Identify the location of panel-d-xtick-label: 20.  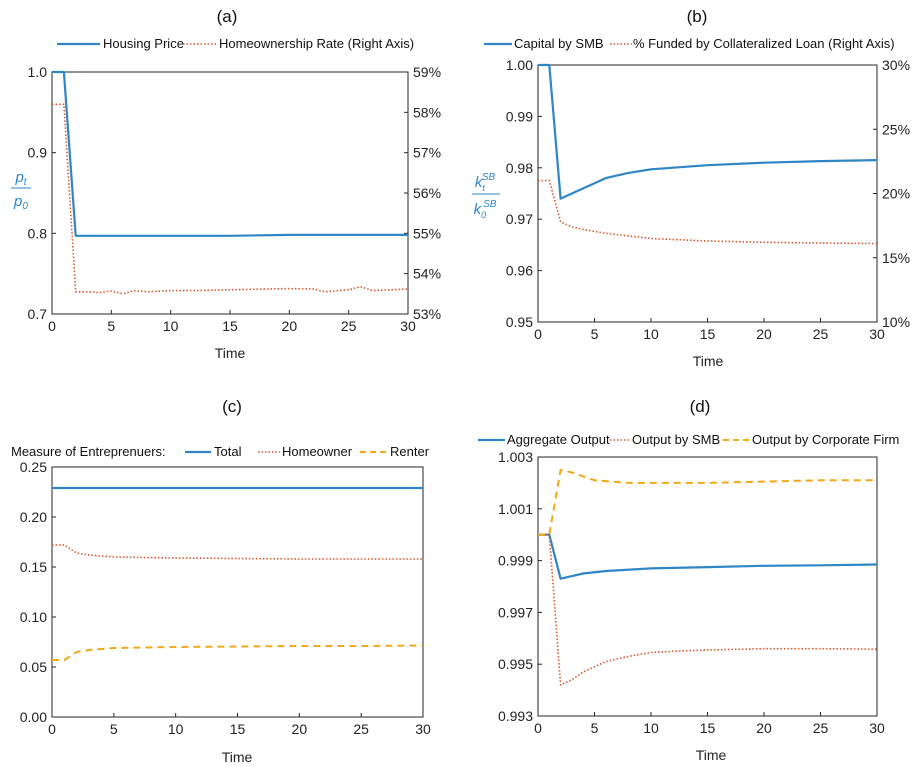
(764, 728).